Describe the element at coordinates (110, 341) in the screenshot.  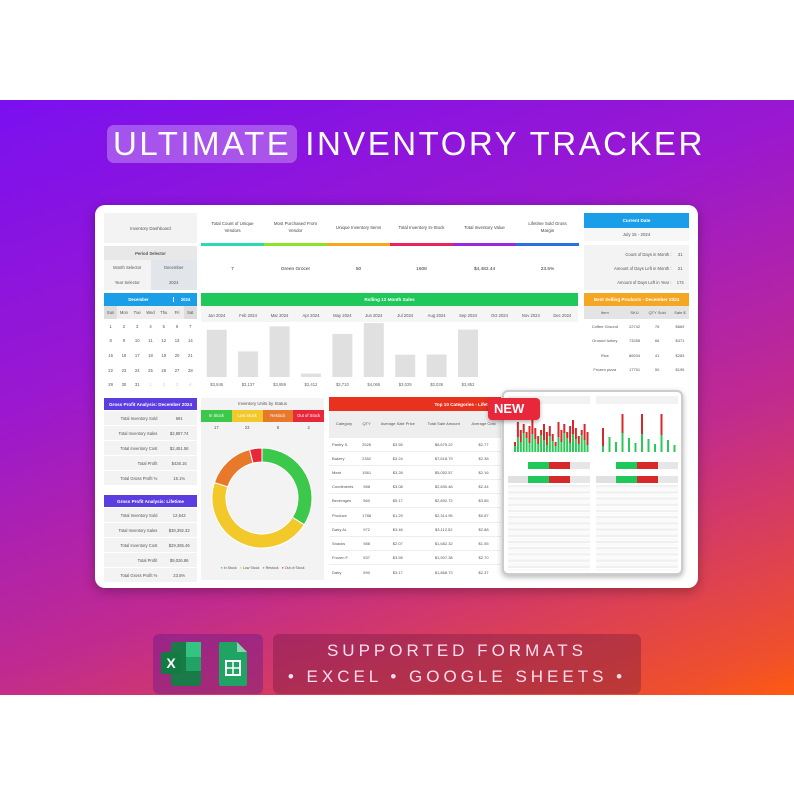
I see `calendar-day: 8` at that location.